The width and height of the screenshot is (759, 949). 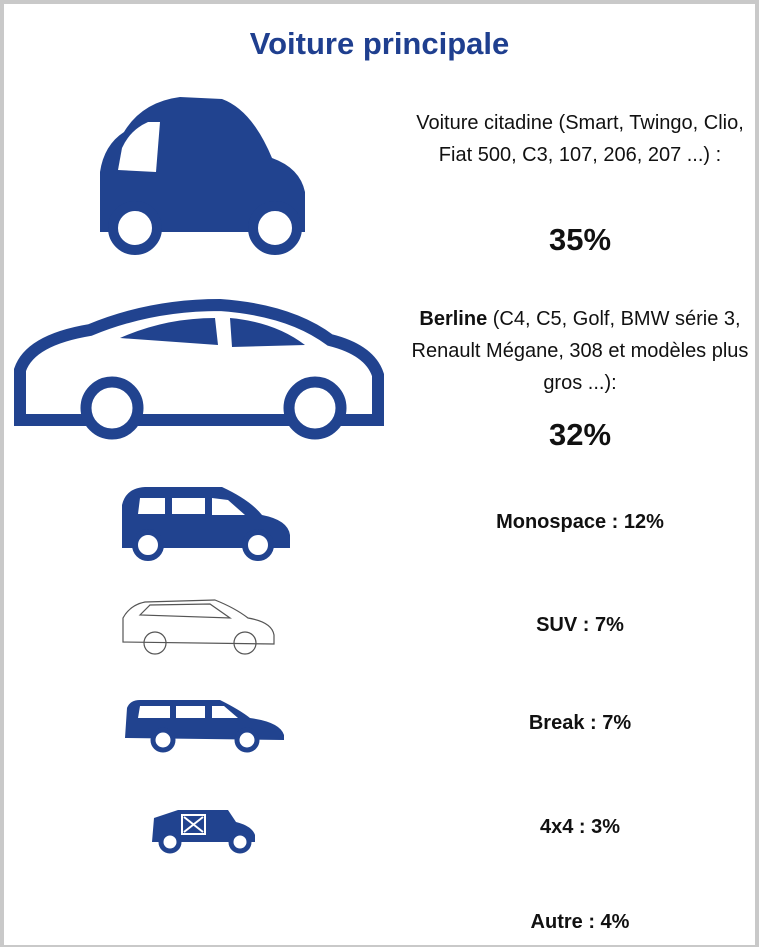 What do you see at coordinates (202, 176) in the screenshot?
I see `city-car-icon` at bounding box center [202, 176].